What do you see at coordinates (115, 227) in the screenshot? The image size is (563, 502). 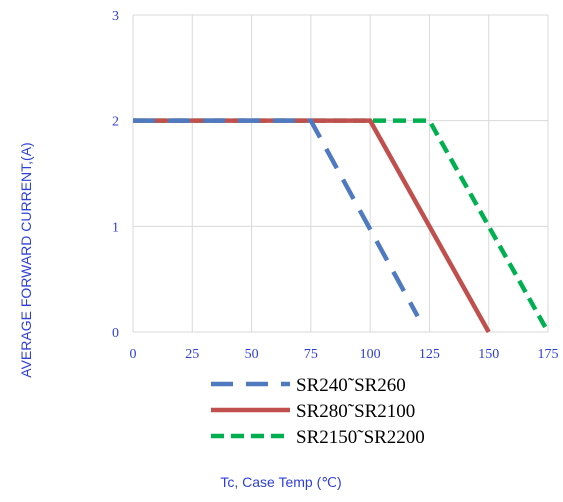 I see `y-tick-label: 1` at bounding box center [115, 227].